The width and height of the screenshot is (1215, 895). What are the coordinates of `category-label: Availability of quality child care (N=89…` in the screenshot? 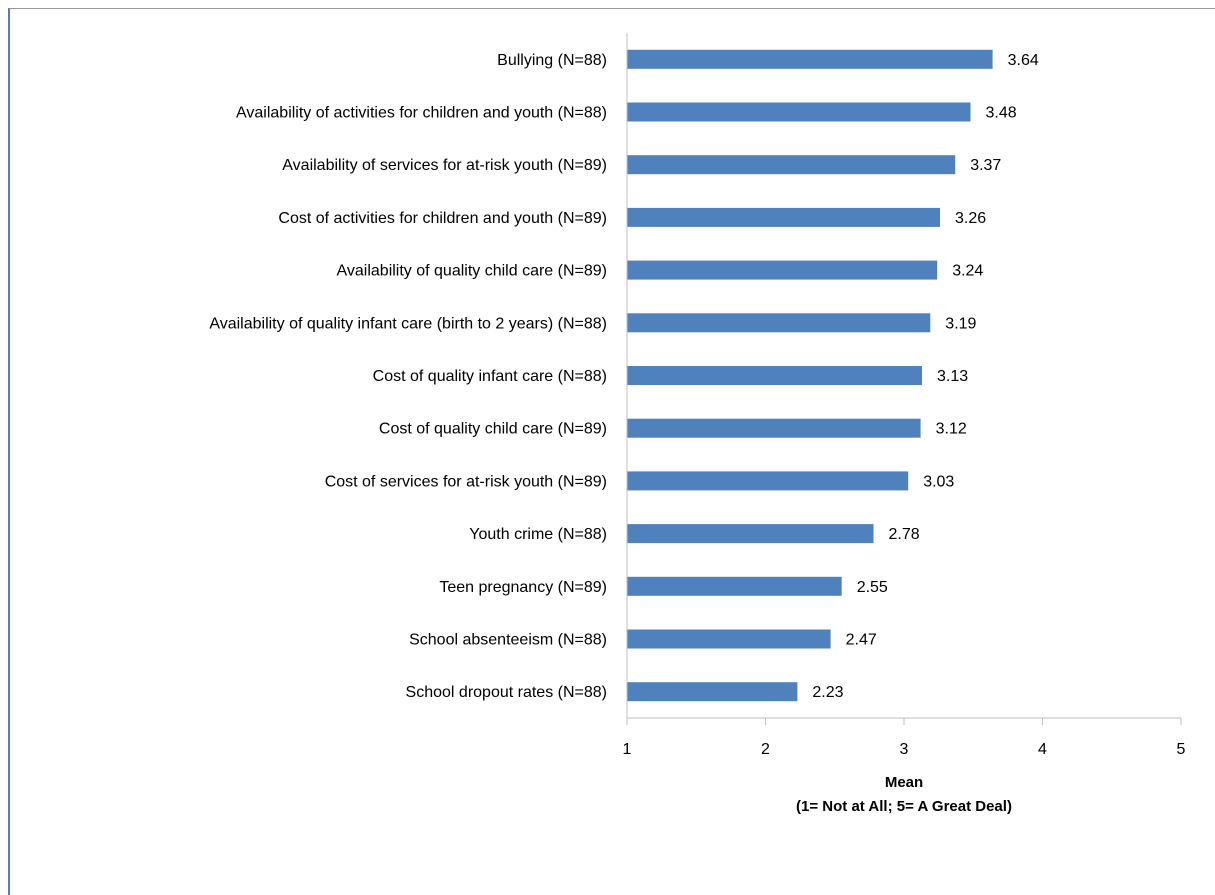 It's located at (472, 271).